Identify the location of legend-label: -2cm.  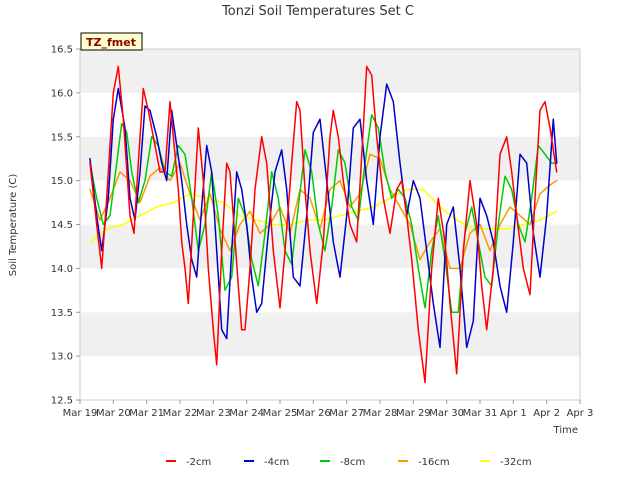
(198, 462).